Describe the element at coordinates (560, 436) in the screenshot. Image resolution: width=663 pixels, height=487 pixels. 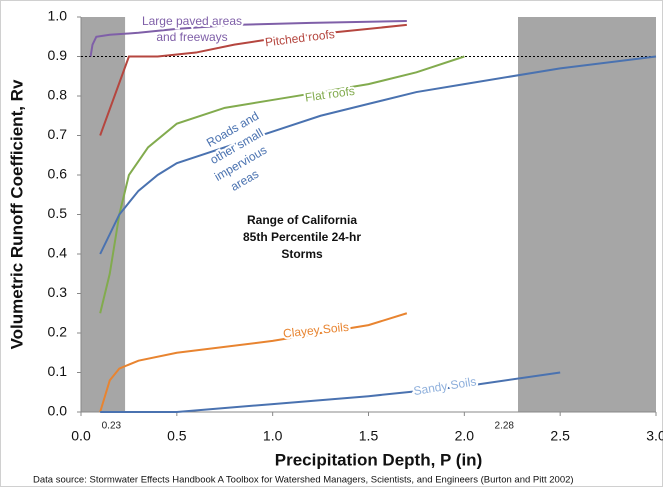
I see `x-tick-label: 2.5` at that location.